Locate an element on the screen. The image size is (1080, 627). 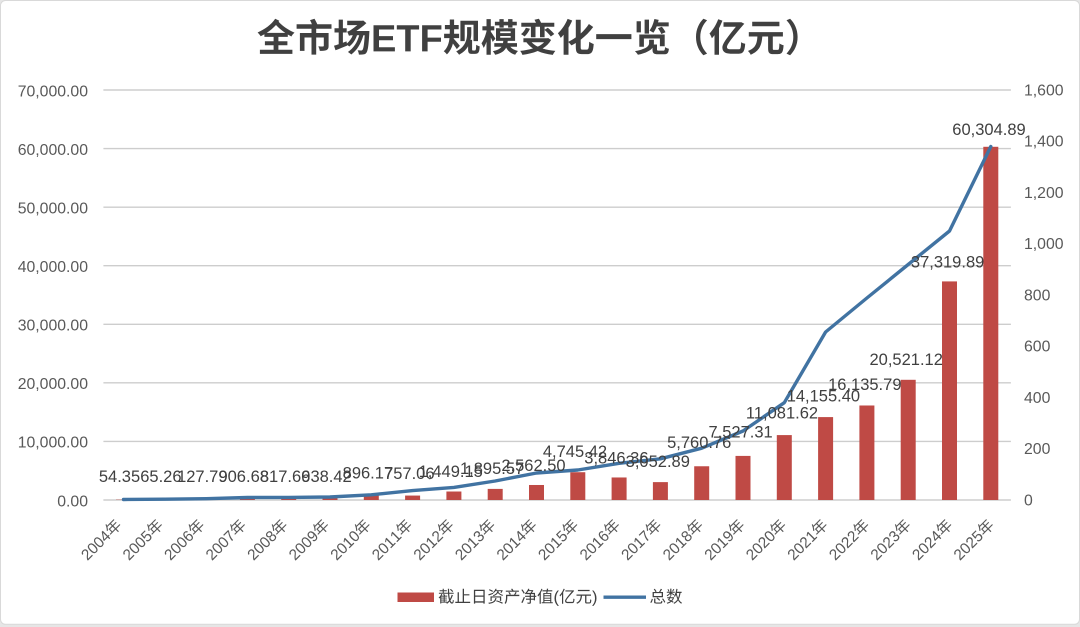
svg-text: 1,000 is located at coordinates (1044, 244).